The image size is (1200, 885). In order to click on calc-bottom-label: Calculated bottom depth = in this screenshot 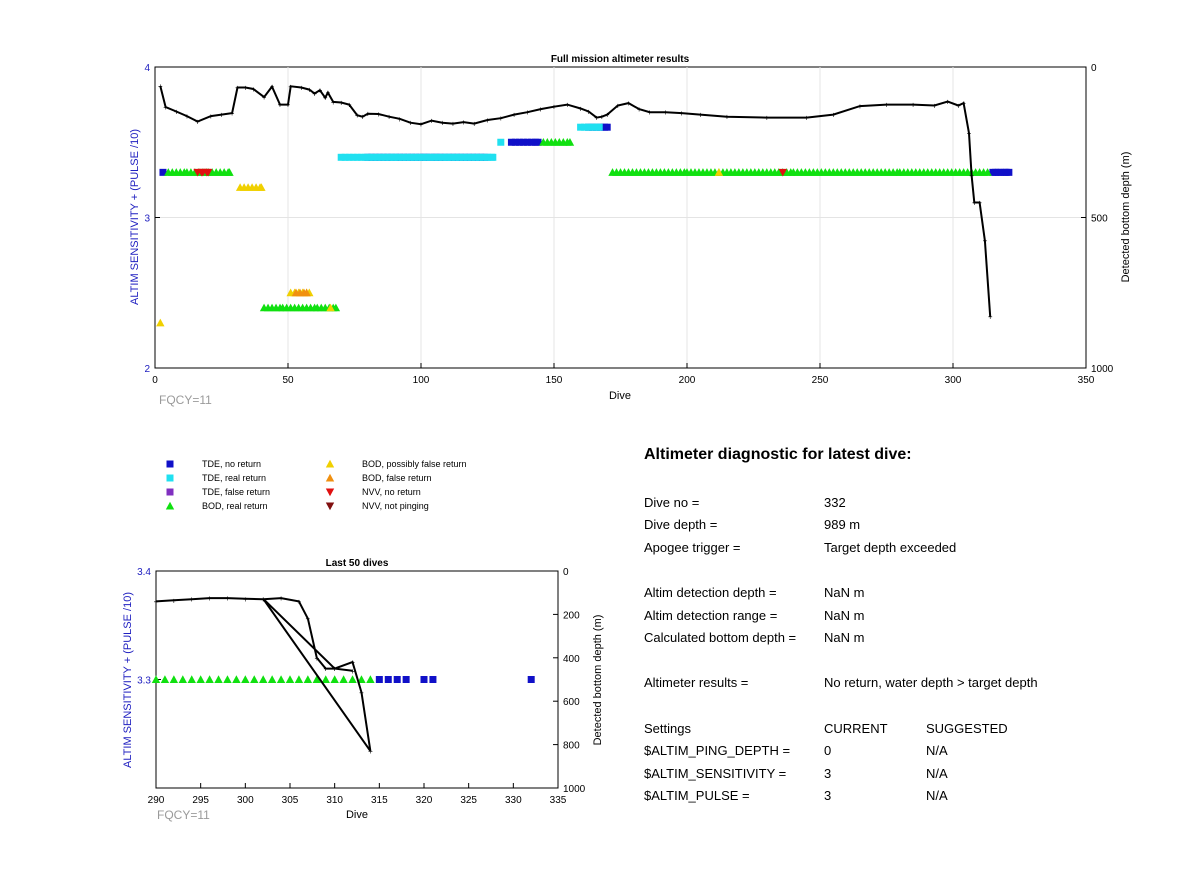, I will do `click(720, 637)`.